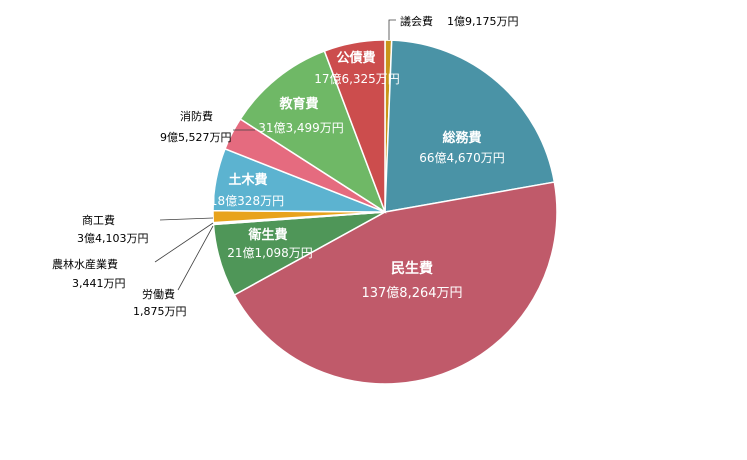 The width and height of the screenshot is (747, 460). Describe the element at coordinates (411, 293) in the screenshot. I see `slice-value-label: 137億8,264万円` at that location.